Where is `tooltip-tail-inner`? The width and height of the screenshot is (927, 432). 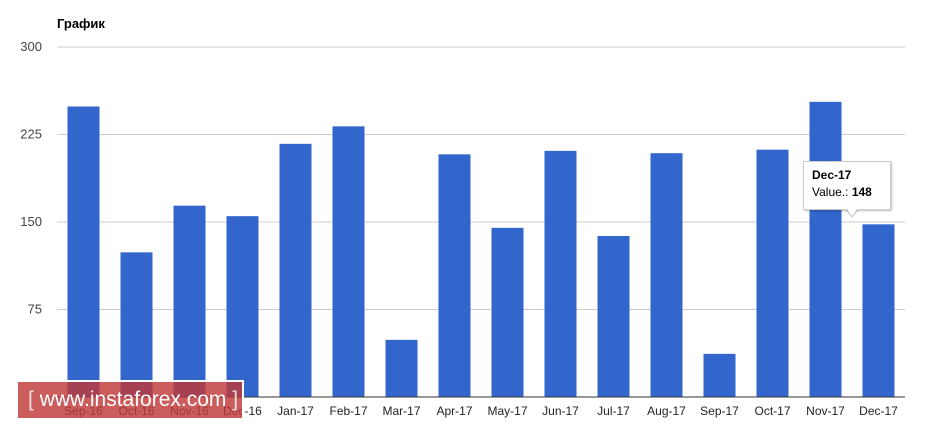 tooltip-tail-inner is located at coordinates (852, 212).